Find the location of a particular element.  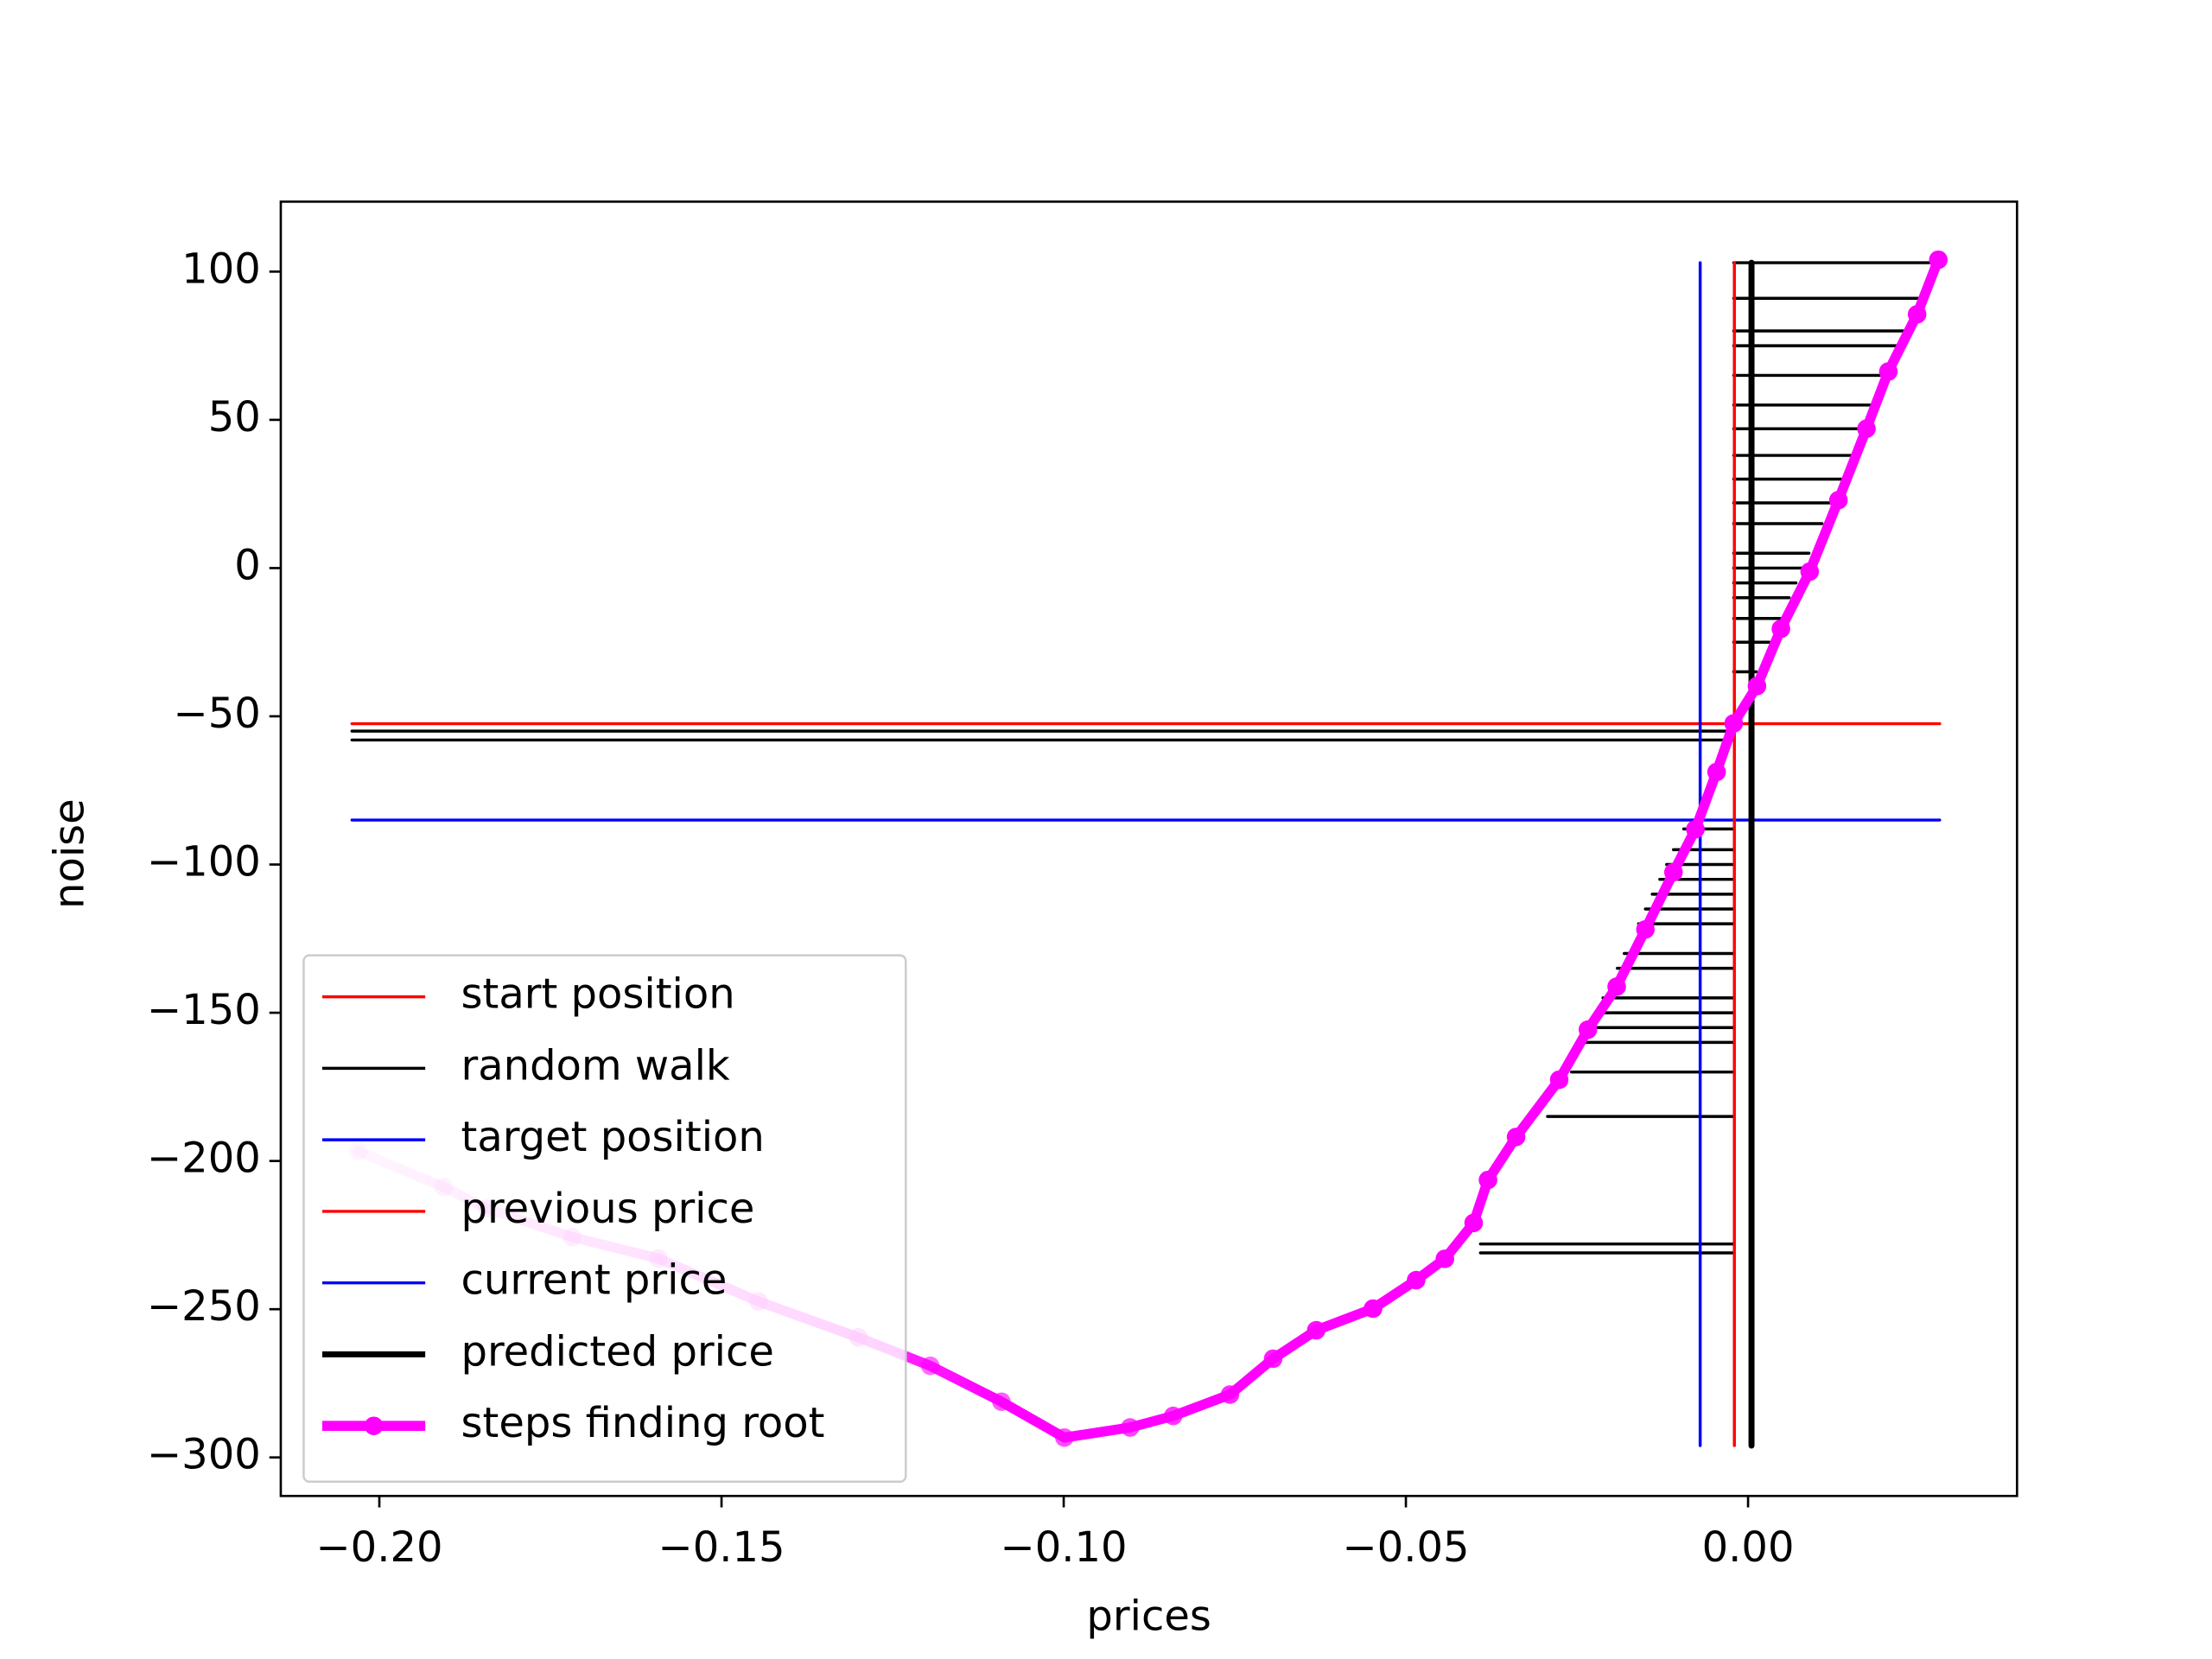

legend-label: predicted price is located at coordinates (617, 1351).